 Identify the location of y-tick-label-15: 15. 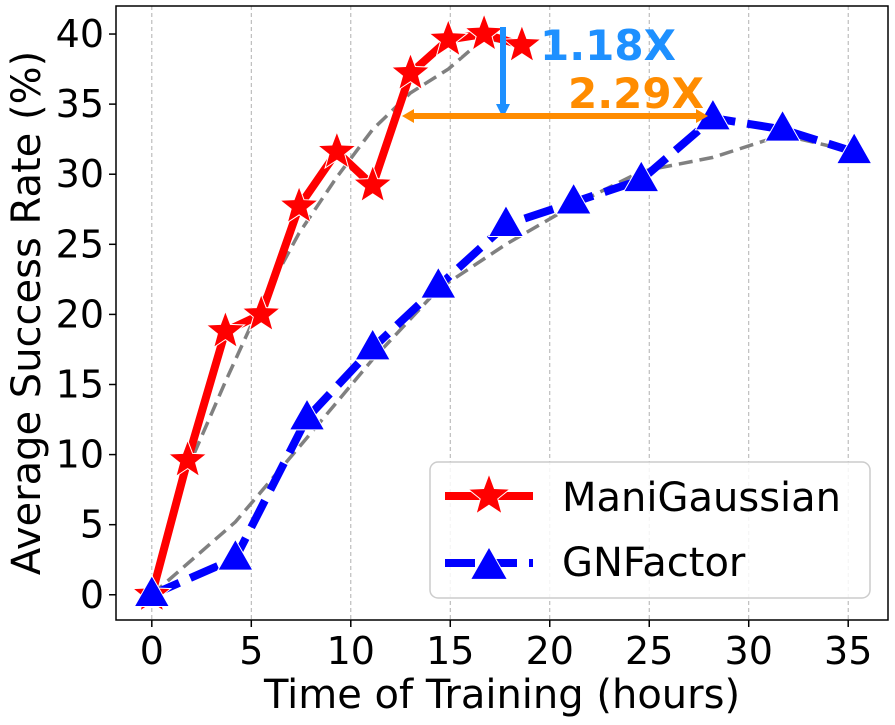
(80, 384).